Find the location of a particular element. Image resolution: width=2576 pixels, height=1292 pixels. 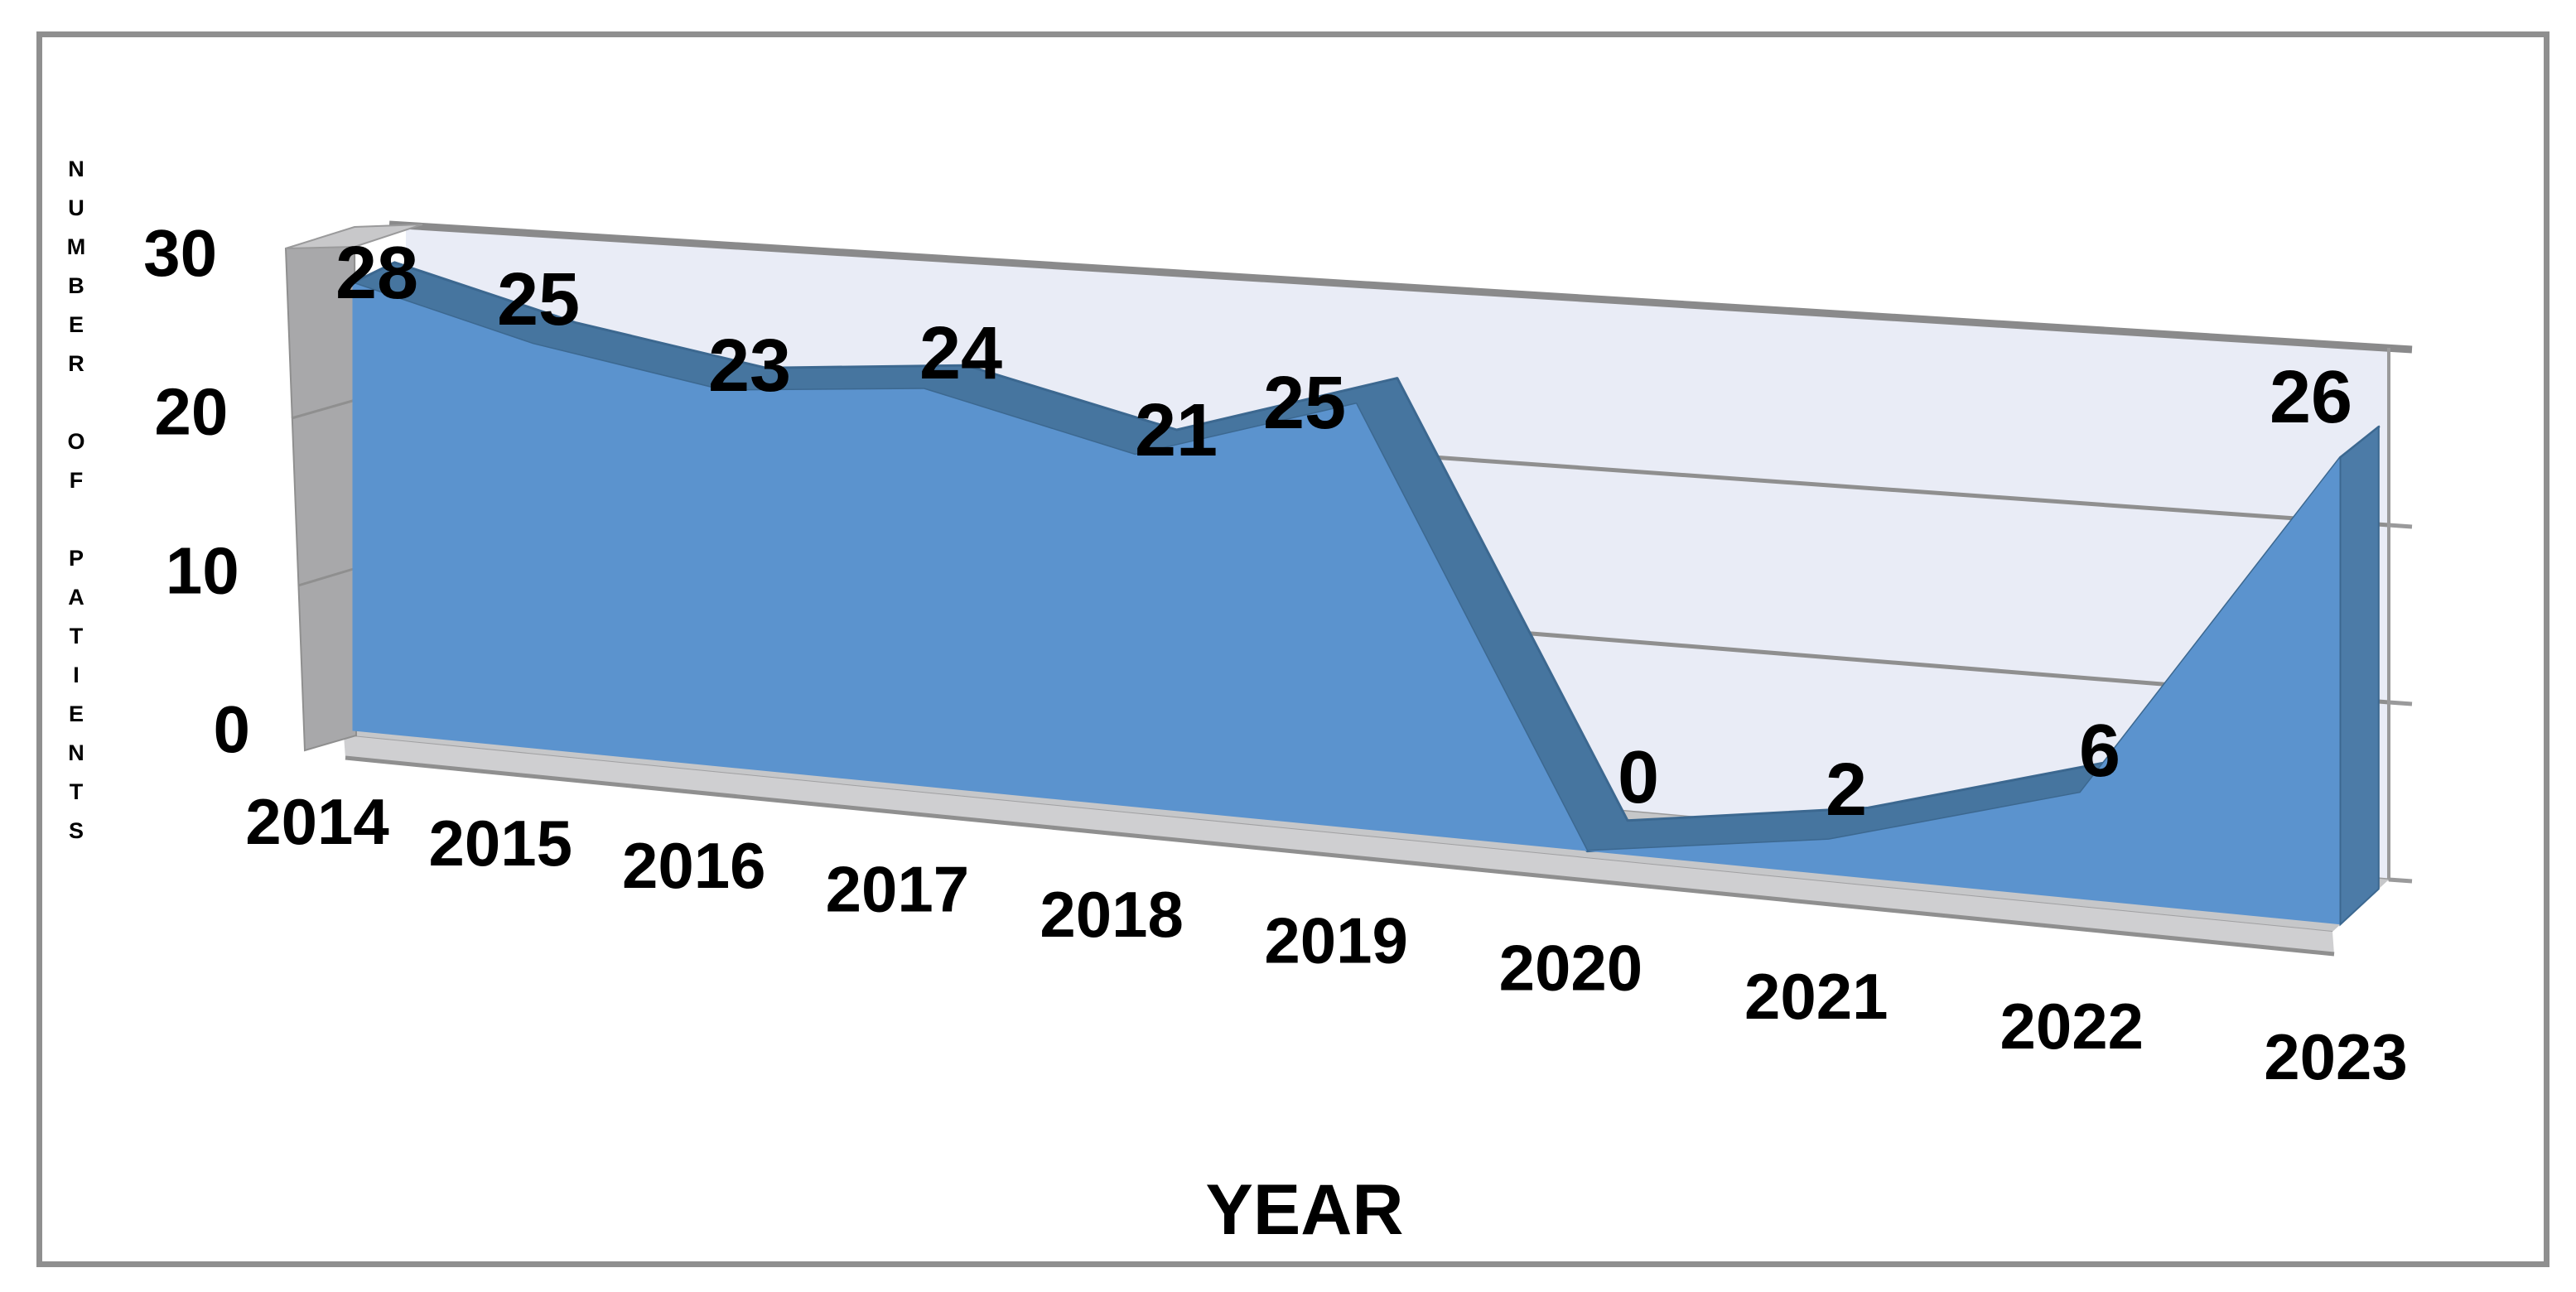

y-axis-title-letter: M is located at coordinates (76, 246).